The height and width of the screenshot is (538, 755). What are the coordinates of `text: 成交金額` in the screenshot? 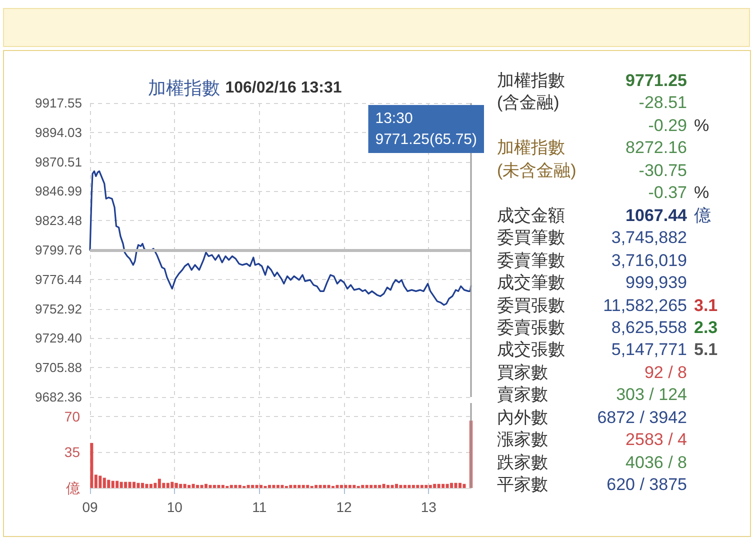 It's located at (531, 215).